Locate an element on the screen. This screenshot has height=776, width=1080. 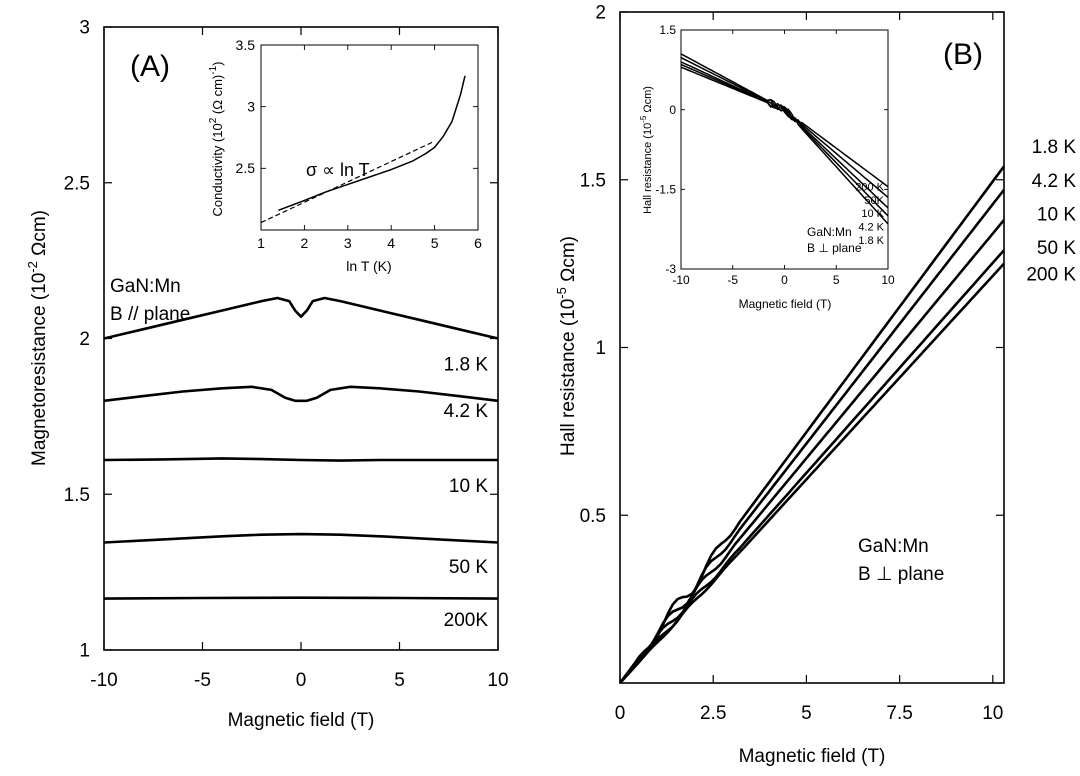
panel-b-y-axis-title: Hall resistance (10-5 Ωcm) is located at coordinates (566, 346).